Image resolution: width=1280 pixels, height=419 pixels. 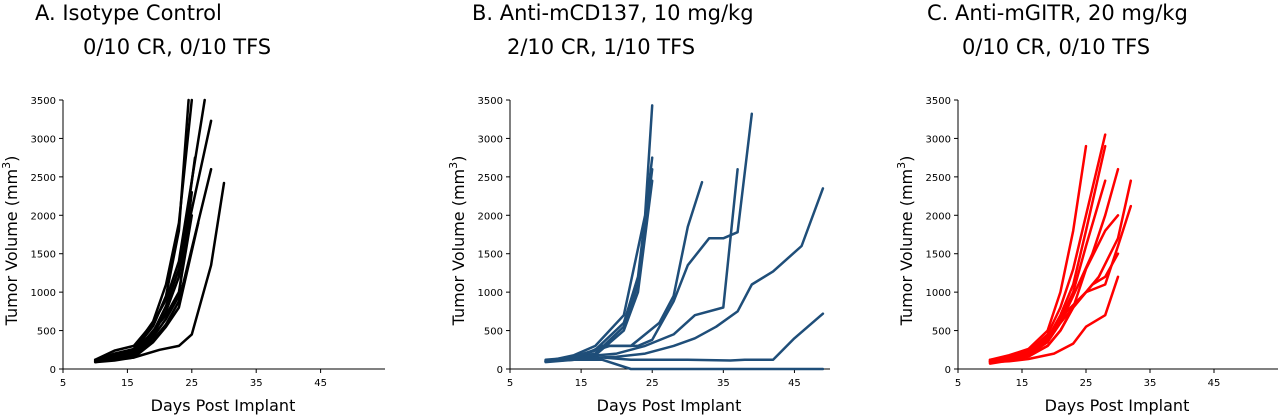 I want to click on chart-title: A. Isotype Control, so click(x=128, y=13).